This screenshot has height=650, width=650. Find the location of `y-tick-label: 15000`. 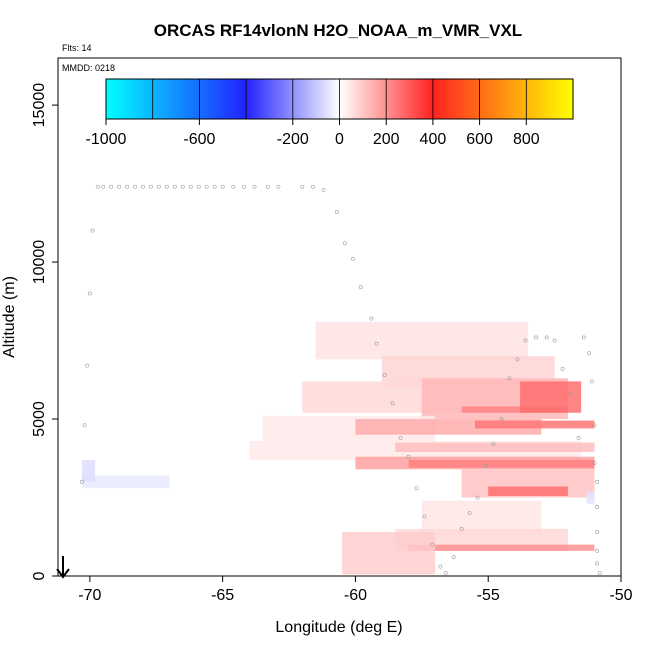

y-tick-label: 15000 is located at coordinates (39, 105).